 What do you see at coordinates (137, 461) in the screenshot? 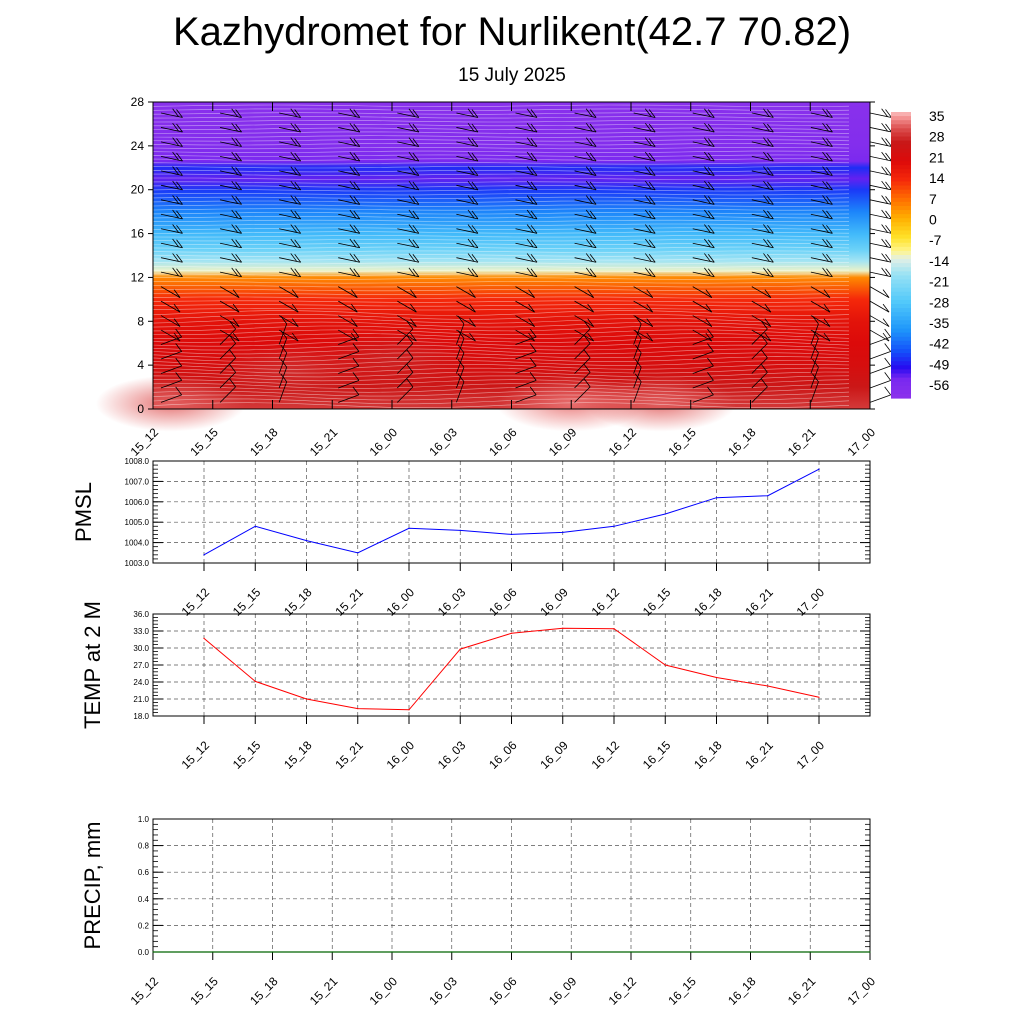
I see `y-tick-label: 1008.0` at bounding box center [137, 461].